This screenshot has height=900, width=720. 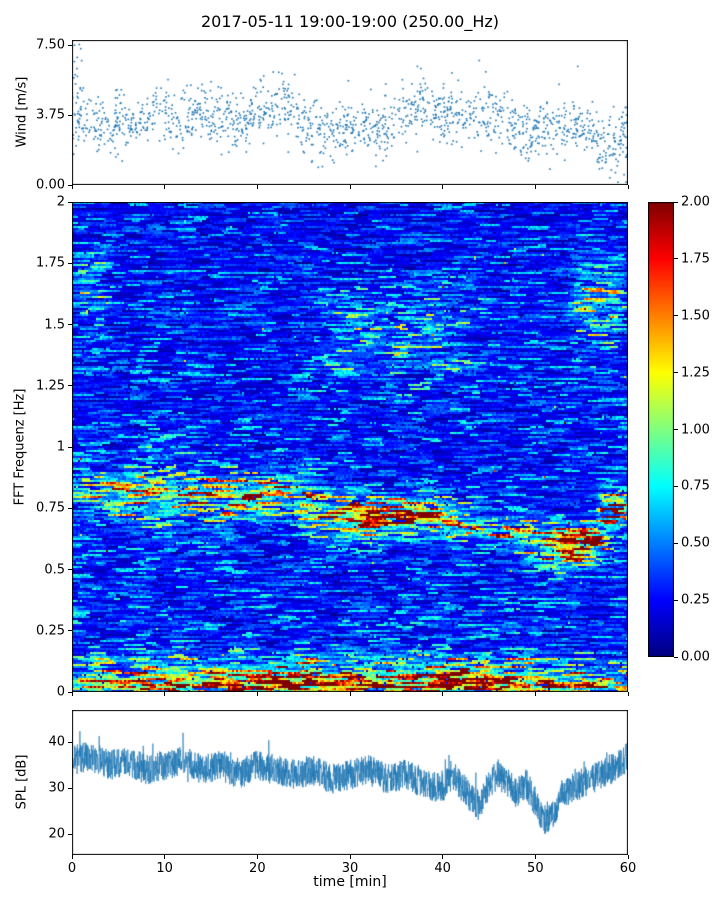 I want to click on colorbar-tick-label: 0.75, so click(x=695, y=486).